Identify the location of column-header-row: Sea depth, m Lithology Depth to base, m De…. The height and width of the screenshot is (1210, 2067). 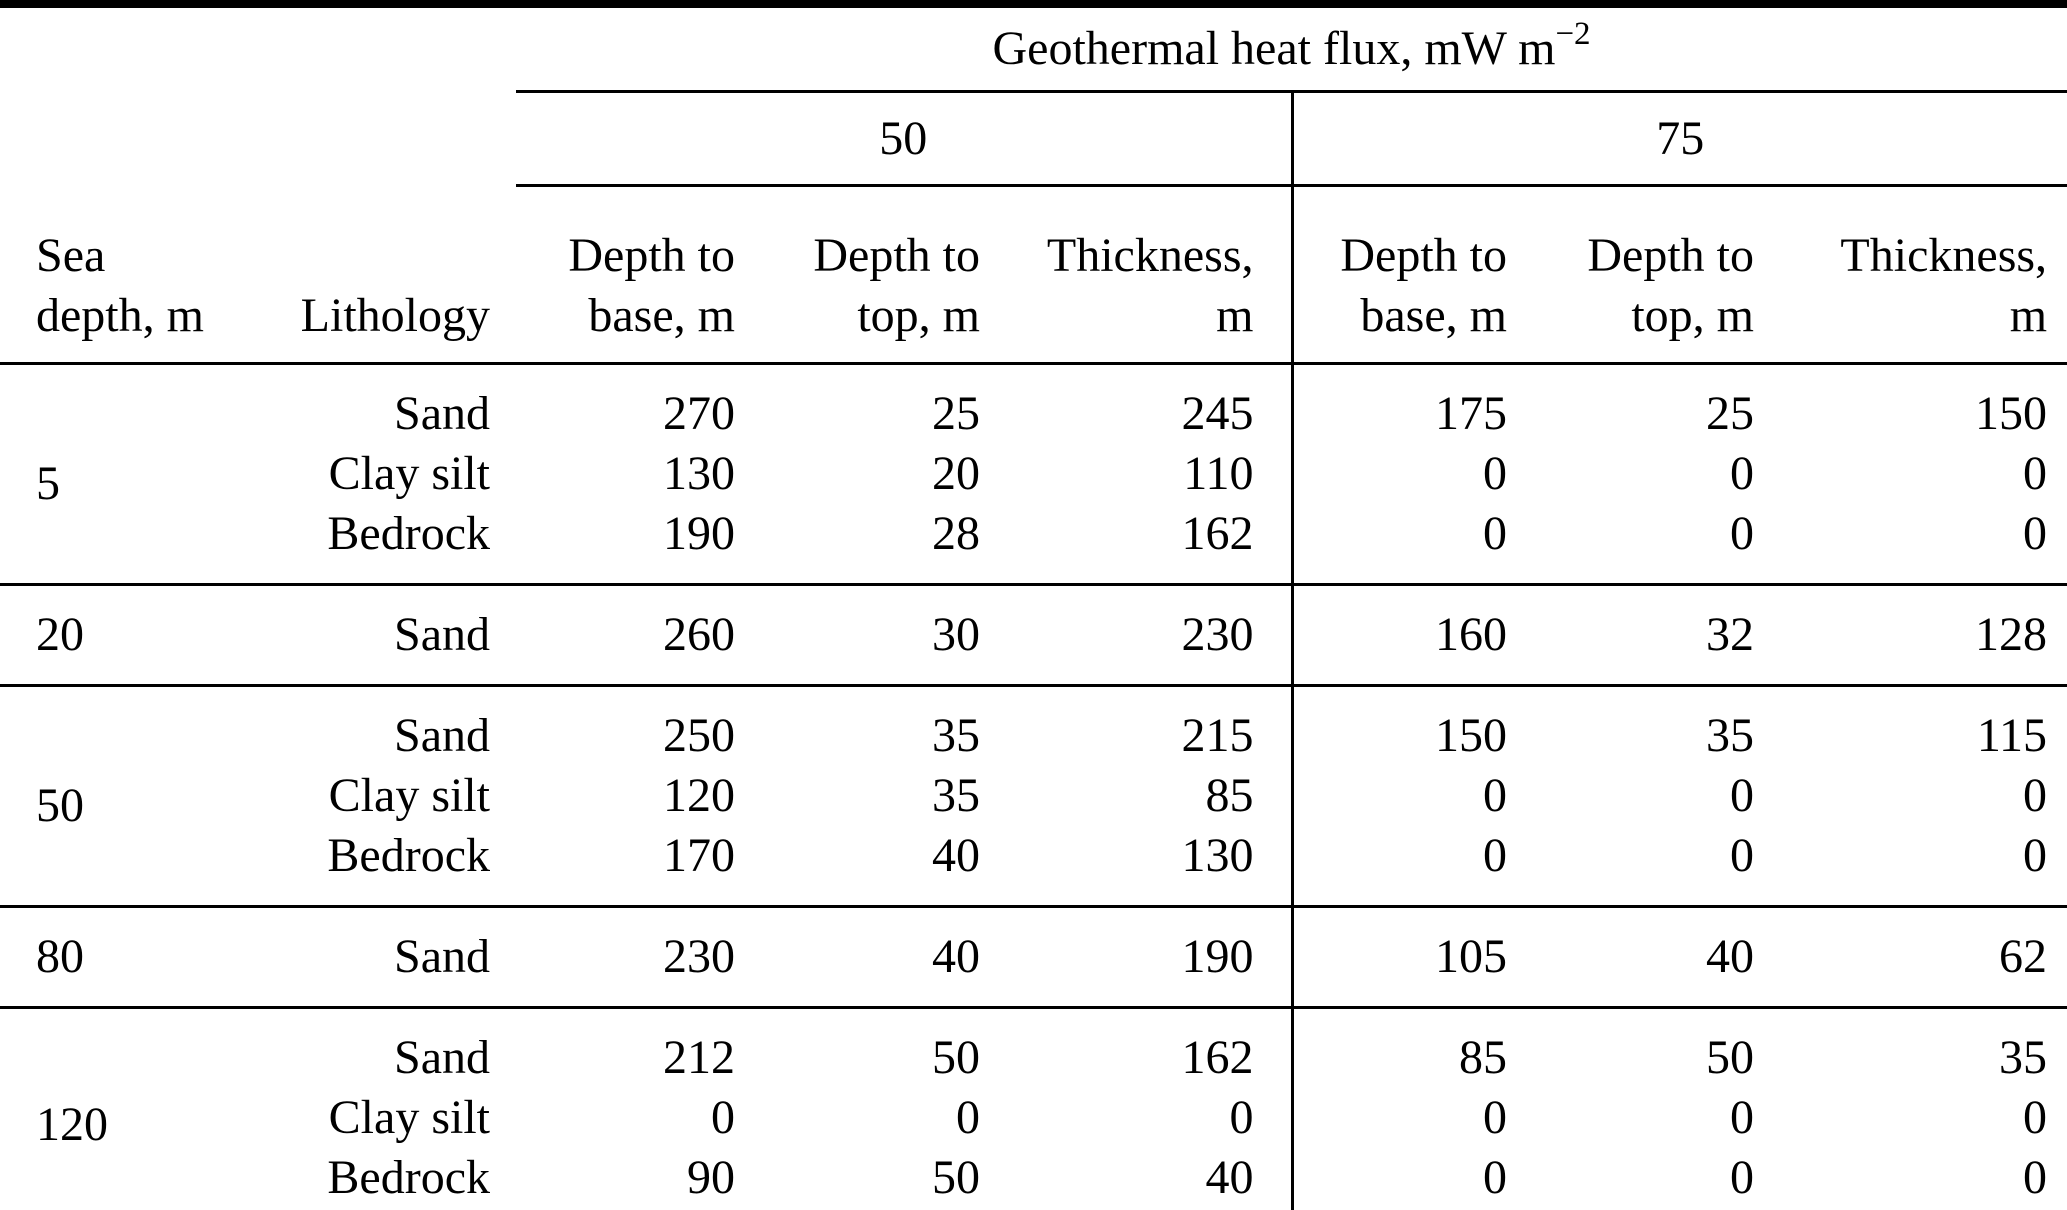
(1033, 275).